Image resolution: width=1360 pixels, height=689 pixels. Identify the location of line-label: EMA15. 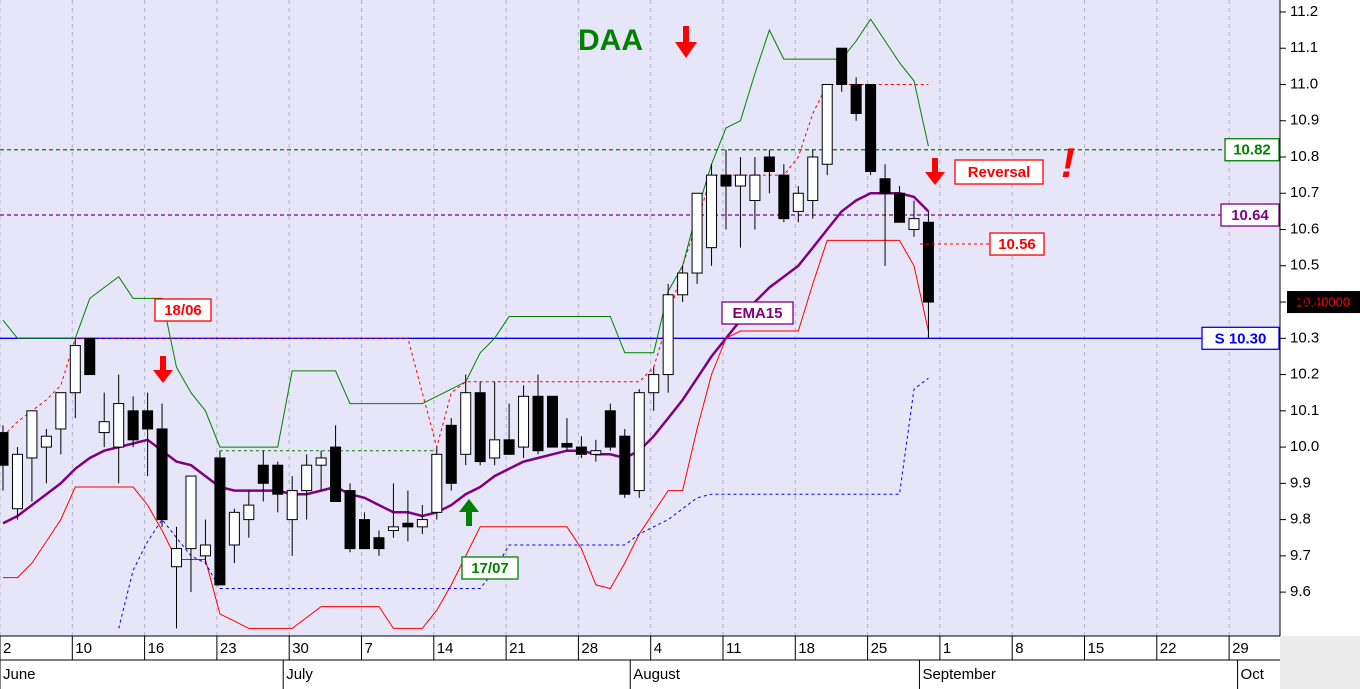
(757, 313).